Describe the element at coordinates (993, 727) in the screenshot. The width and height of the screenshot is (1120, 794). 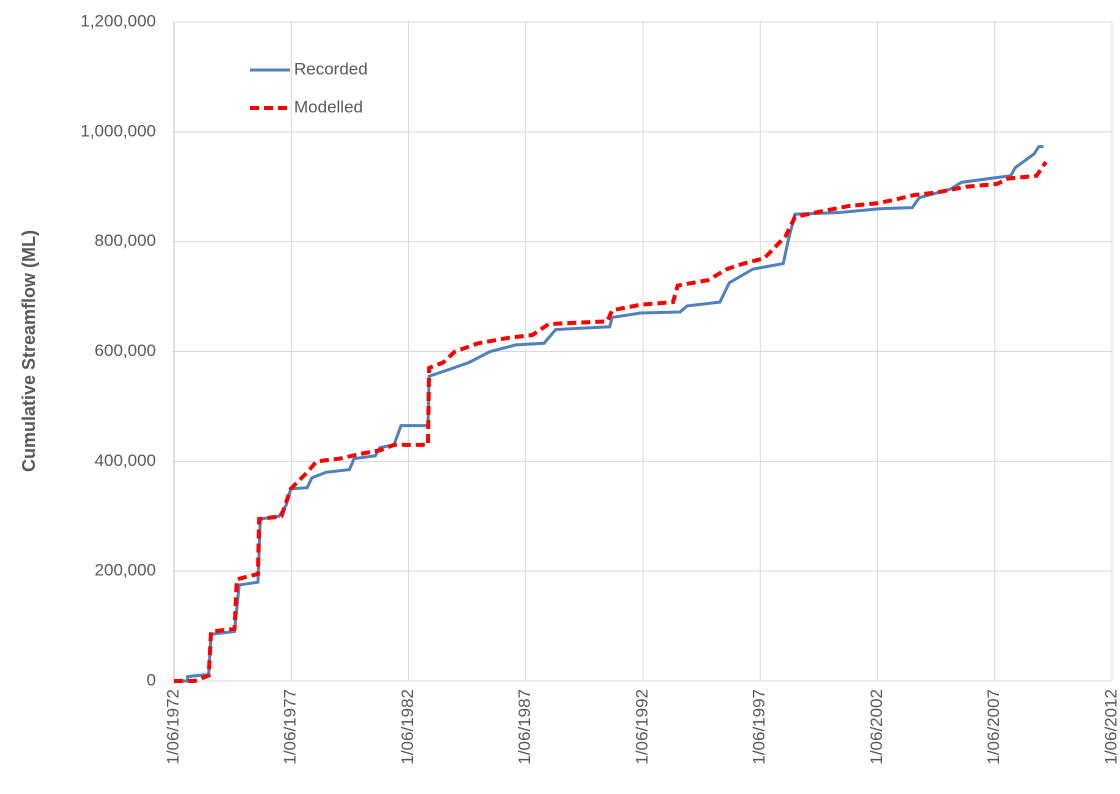
I see `x-tick-label: 1/06/2007` at that location.